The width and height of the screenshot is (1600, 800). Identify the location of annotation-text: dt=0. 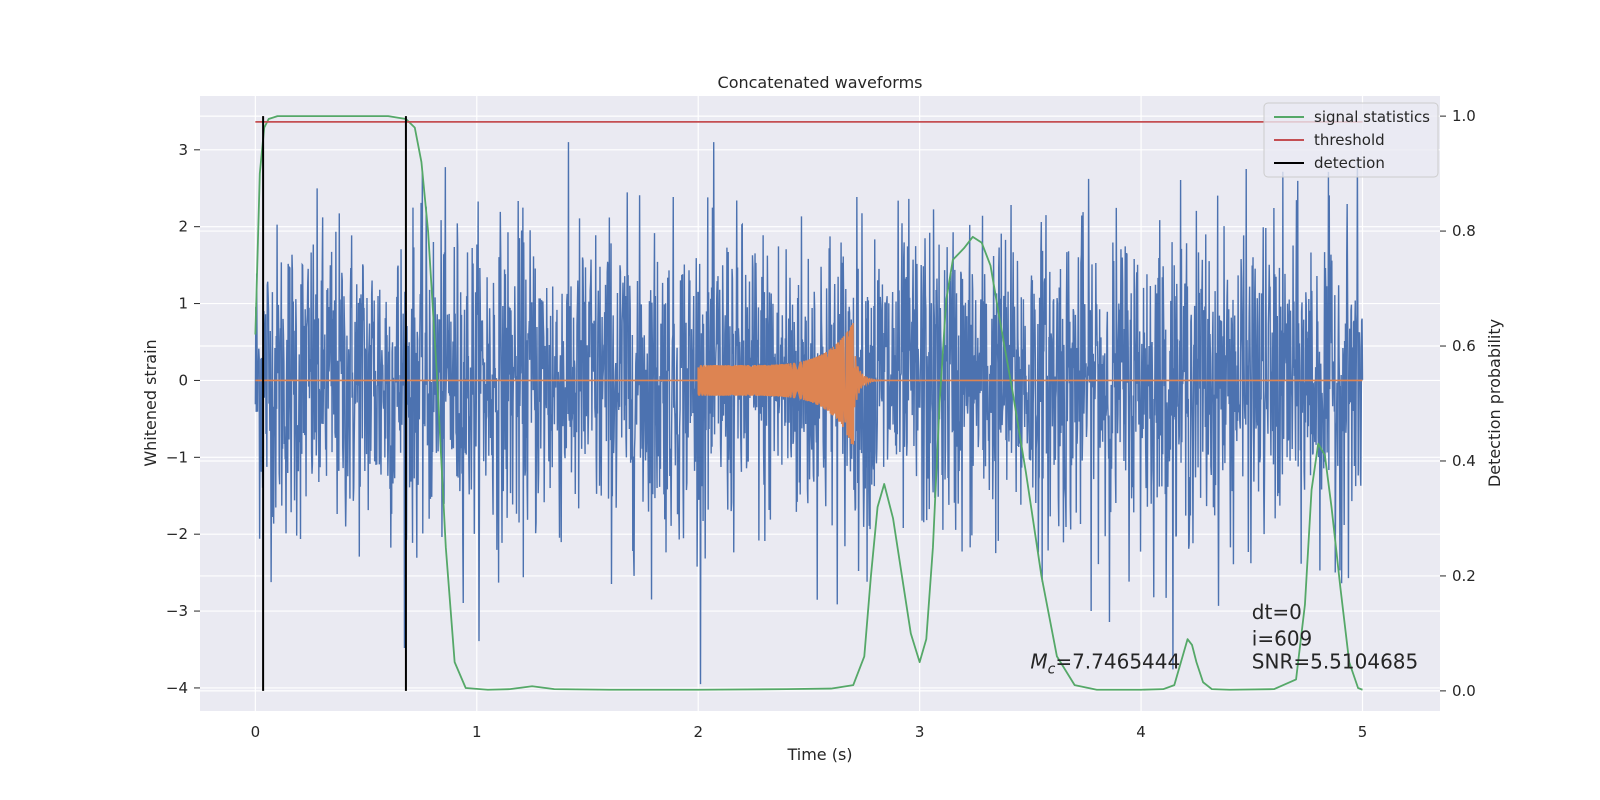
(1277, 612).